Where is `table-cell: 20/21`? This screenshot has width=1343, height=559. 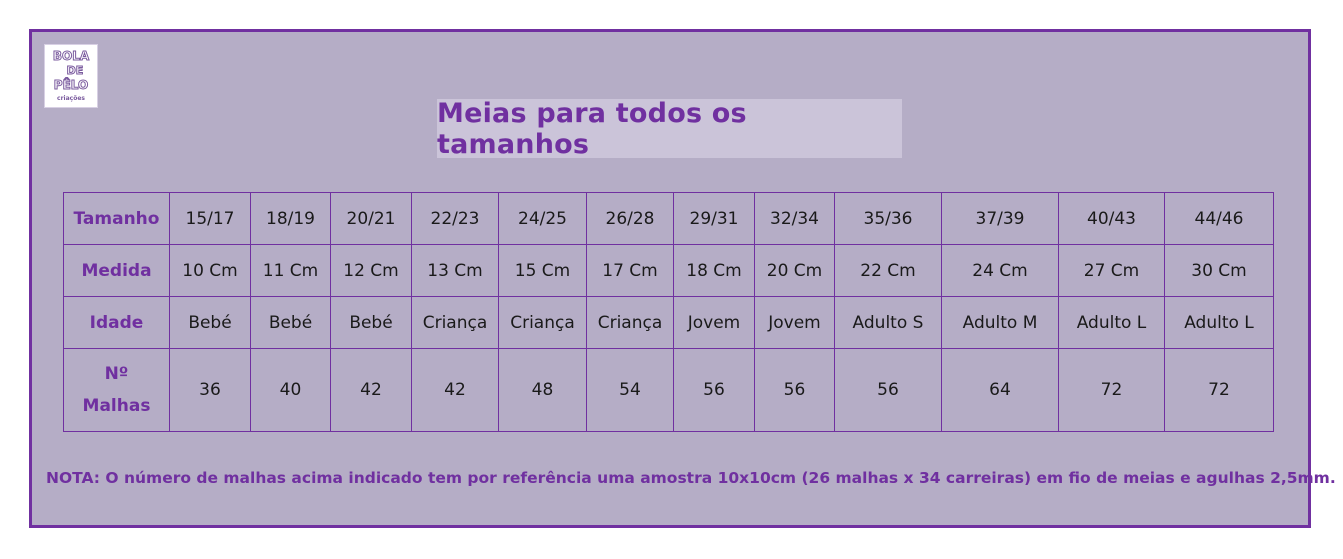 table-cell: 20/21 is located at coordinates (371, 218).